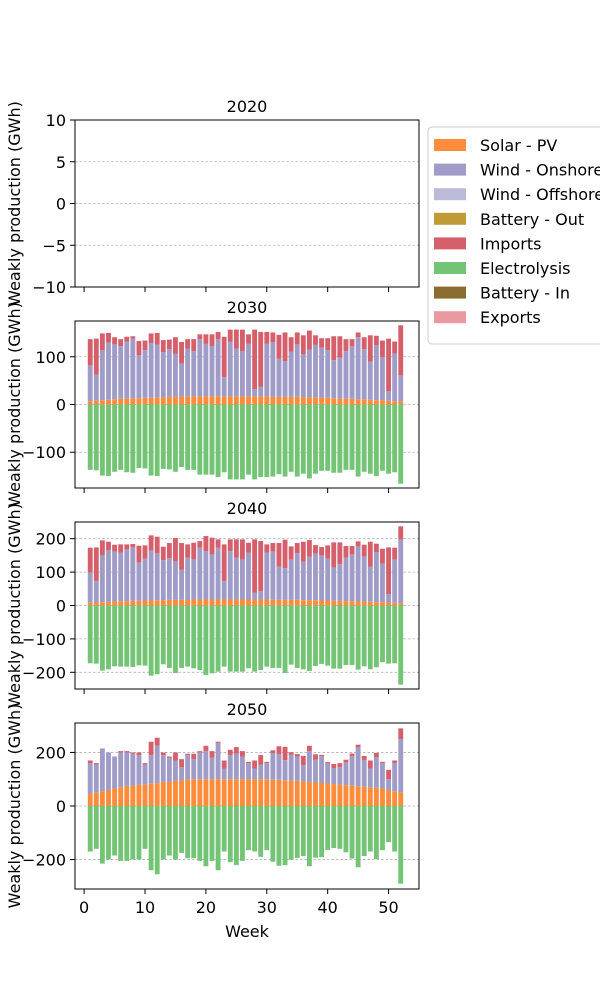 This screenshot has width=600, height=1000. What do you see at coordinates (14, 404) in the screenshot?
I see `y-axis-label: Weakly production (GWh)` at bounding box center [14, 404].